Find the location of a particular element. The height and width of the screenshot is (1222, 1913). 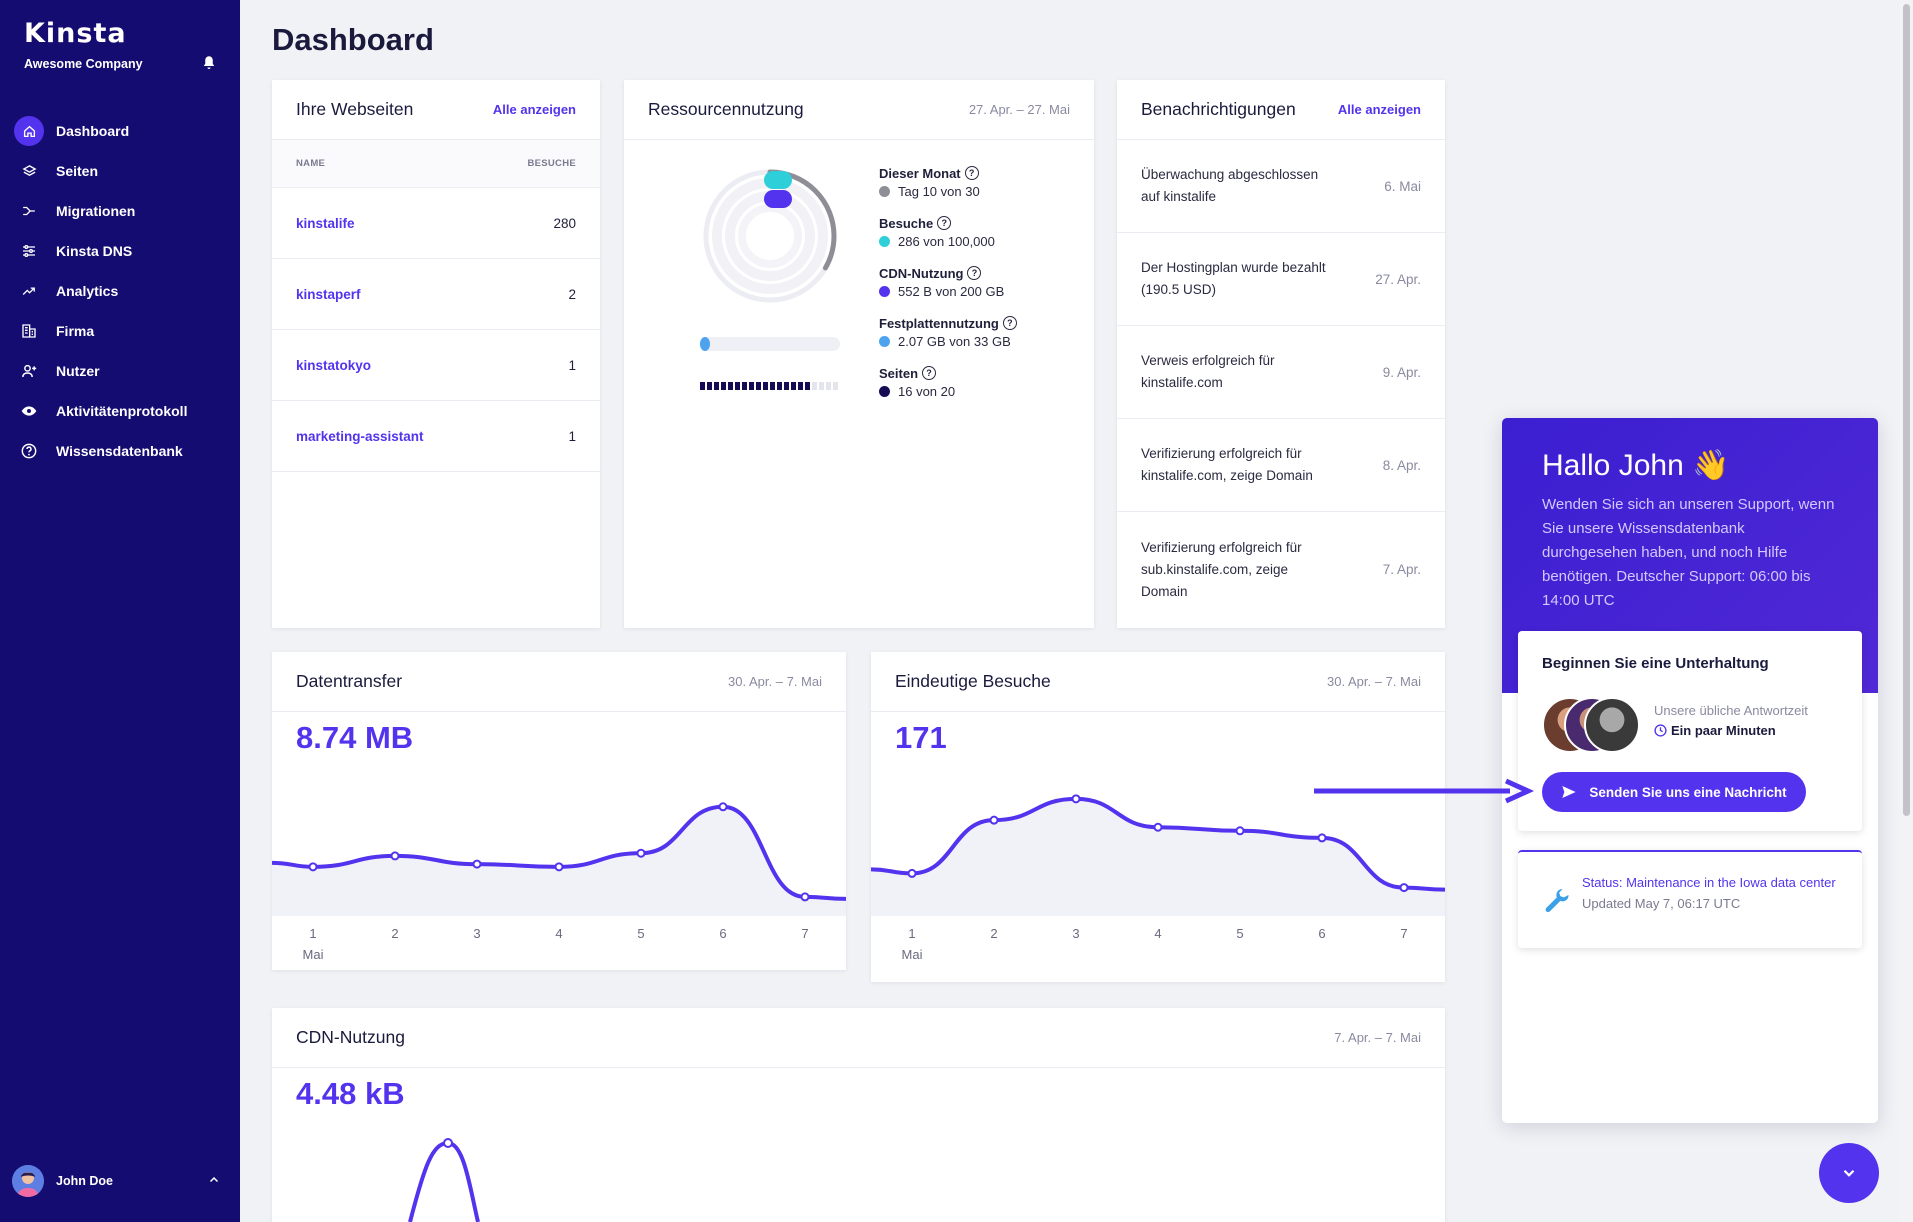

legend-label: Besuche is located at coordinates (906, 223).